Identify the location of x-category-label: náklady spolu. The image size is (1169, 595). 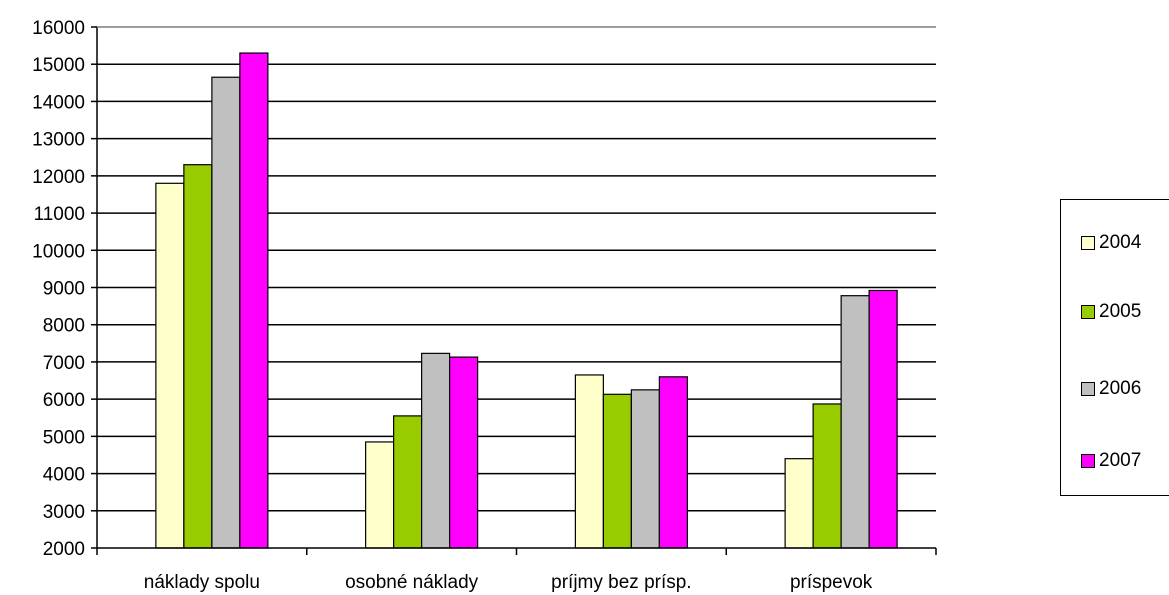
(202, 582).